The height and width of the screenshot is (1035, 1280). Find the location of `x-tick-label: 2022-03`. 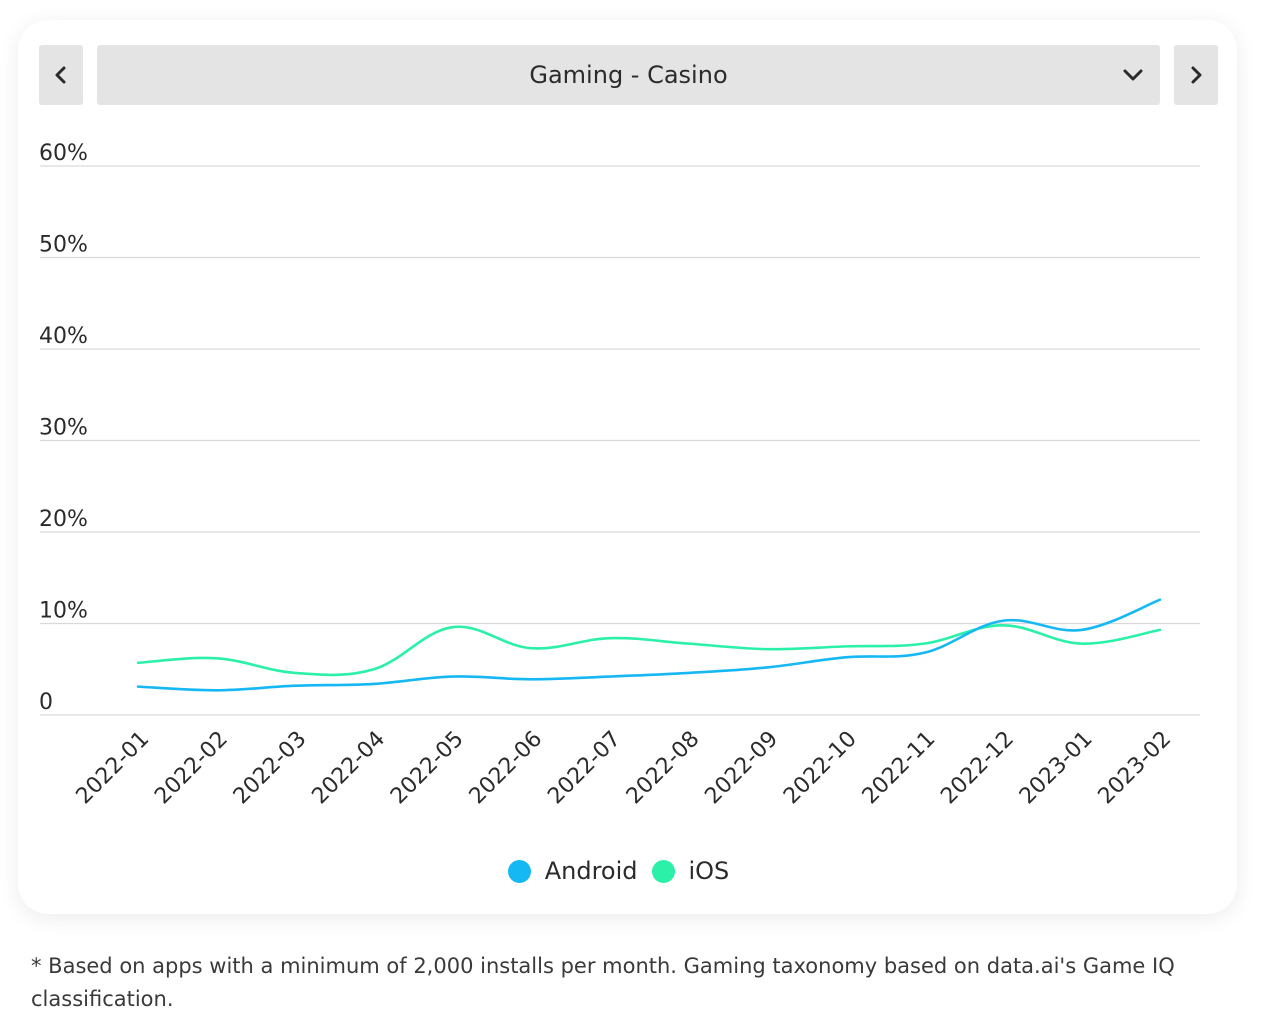

x-tick-label: 2022-03 is located at coordinates (270, 768).